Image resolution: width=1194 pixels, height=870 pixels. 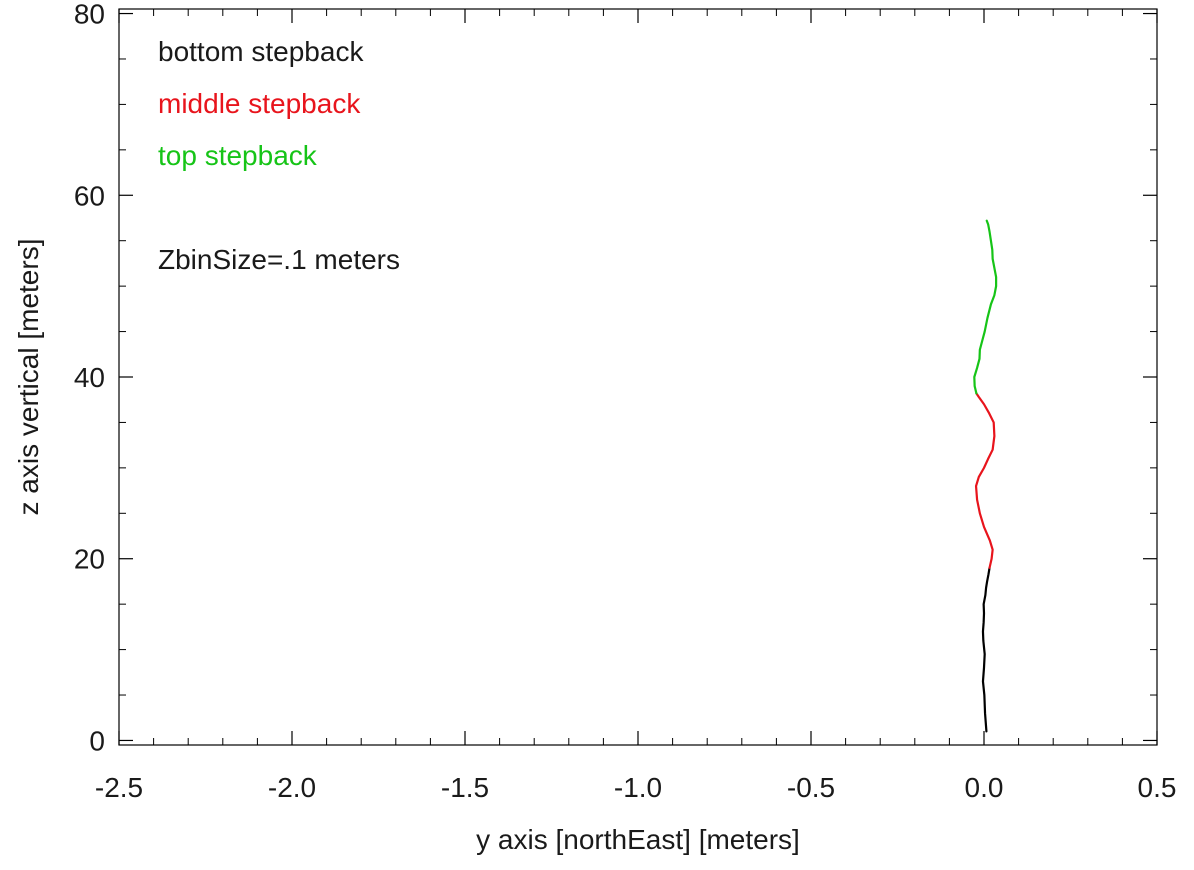 I want to click on x-tick-label: -1.5, so click(x=465, y=787).